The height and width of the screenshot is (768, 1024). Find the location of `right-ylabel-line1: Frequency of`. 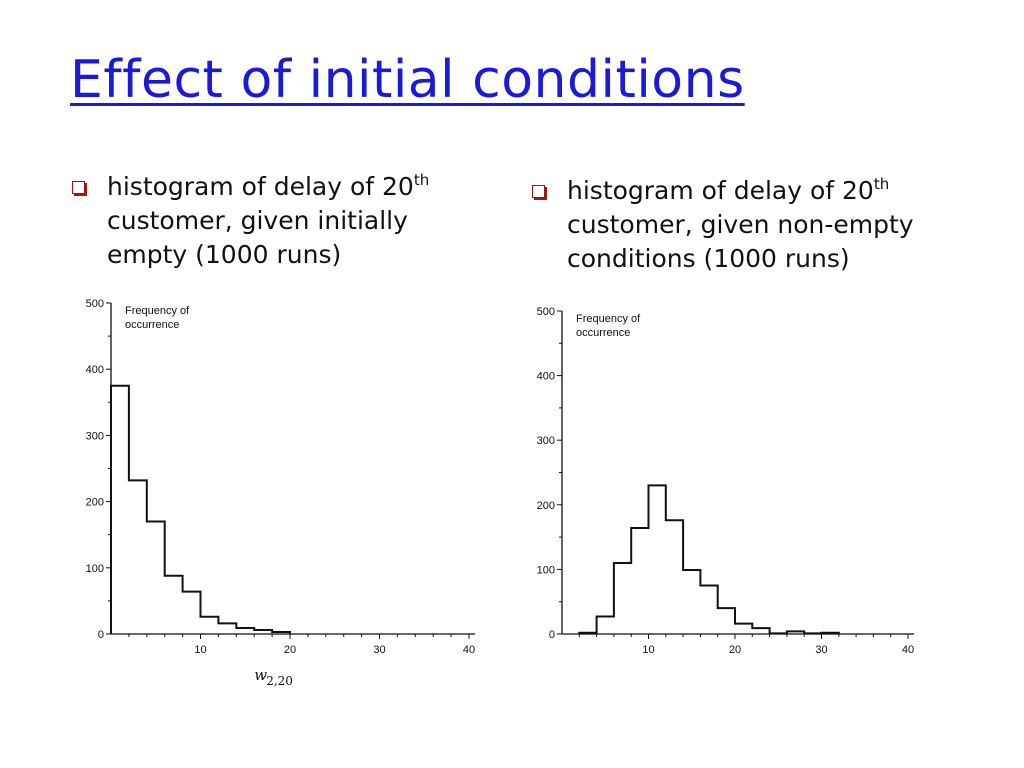

right-ylabel-line1: Frequency of is located at coordinates (608, 319).